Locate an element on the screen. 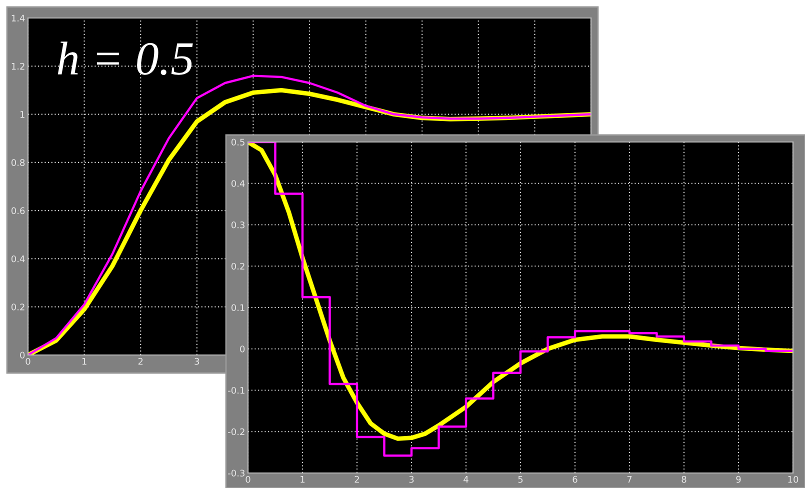 The width and height of the screenshot is (805, 488). x-tick-label: 8 is located at coordinates (684, 479).